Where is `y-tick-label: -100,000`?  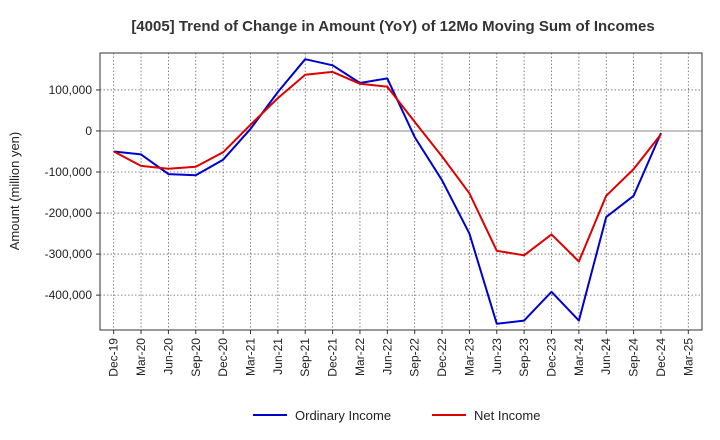 y-tick-label: -100,000 is located at coordinates (69, 172).